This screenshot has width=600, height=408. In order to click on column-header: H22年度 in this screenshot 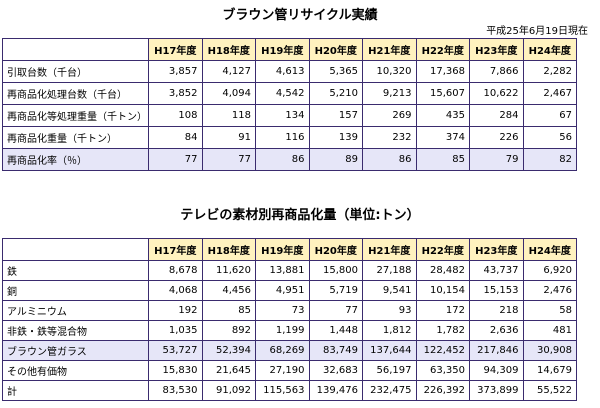, I will do `click(442, 49)`.